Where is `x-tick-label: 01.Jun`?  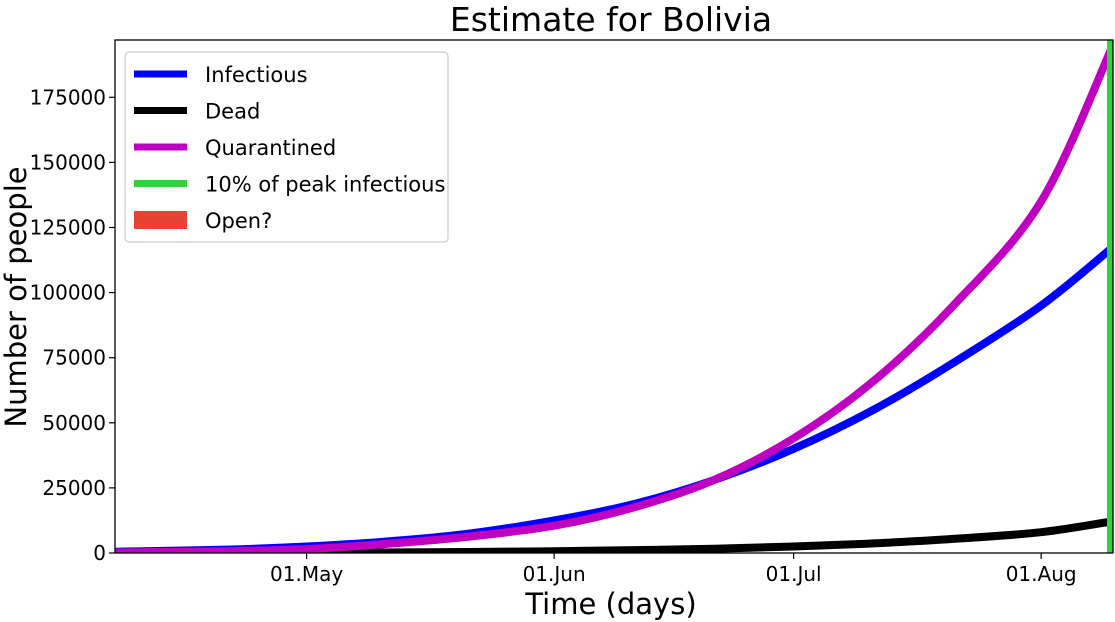 x-tick-label: 01.Jun is located at coordinates (554, 574).